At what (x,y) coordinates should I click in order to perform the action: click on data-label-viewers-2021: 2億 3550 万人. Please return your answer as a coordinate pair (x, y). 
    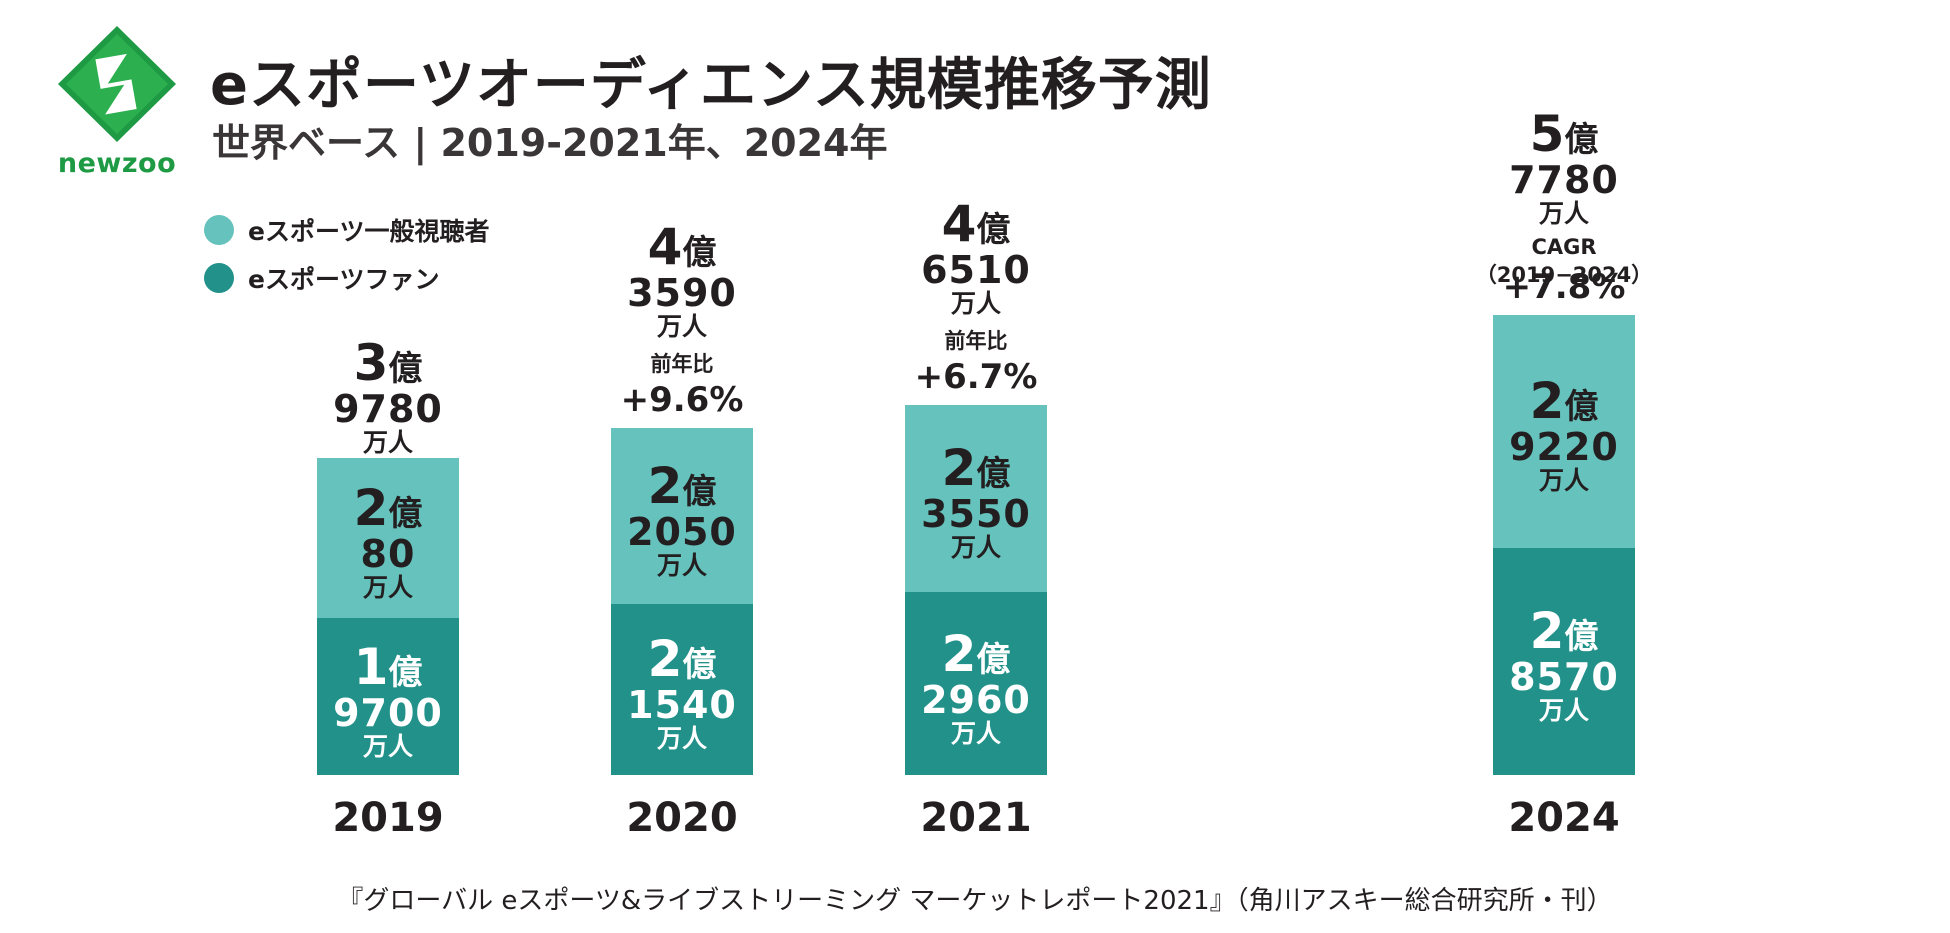
    Looking at the image, I should click on (976, 501).